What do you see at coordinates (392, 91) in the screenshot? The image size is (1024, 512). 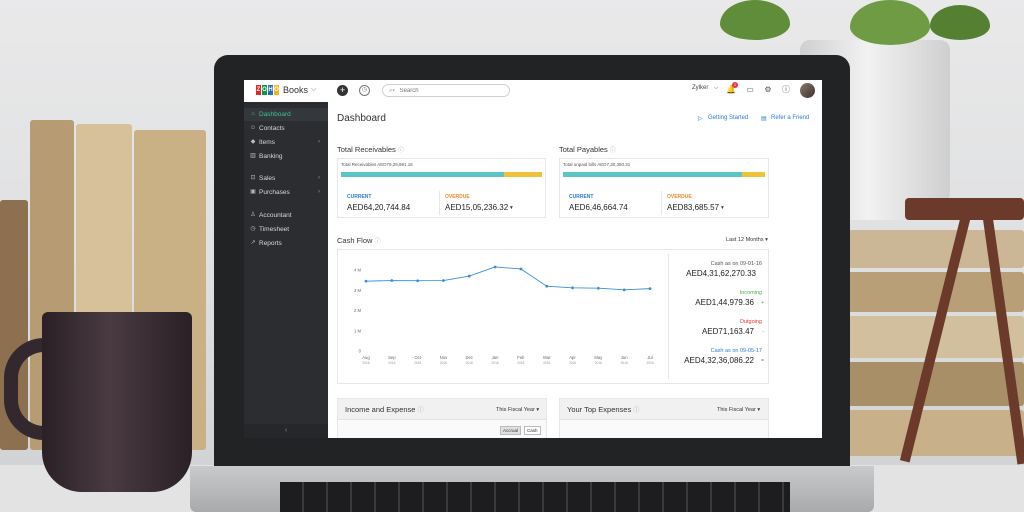 I see `search-icon: ⌕▾` at bounding box center [392, 91].